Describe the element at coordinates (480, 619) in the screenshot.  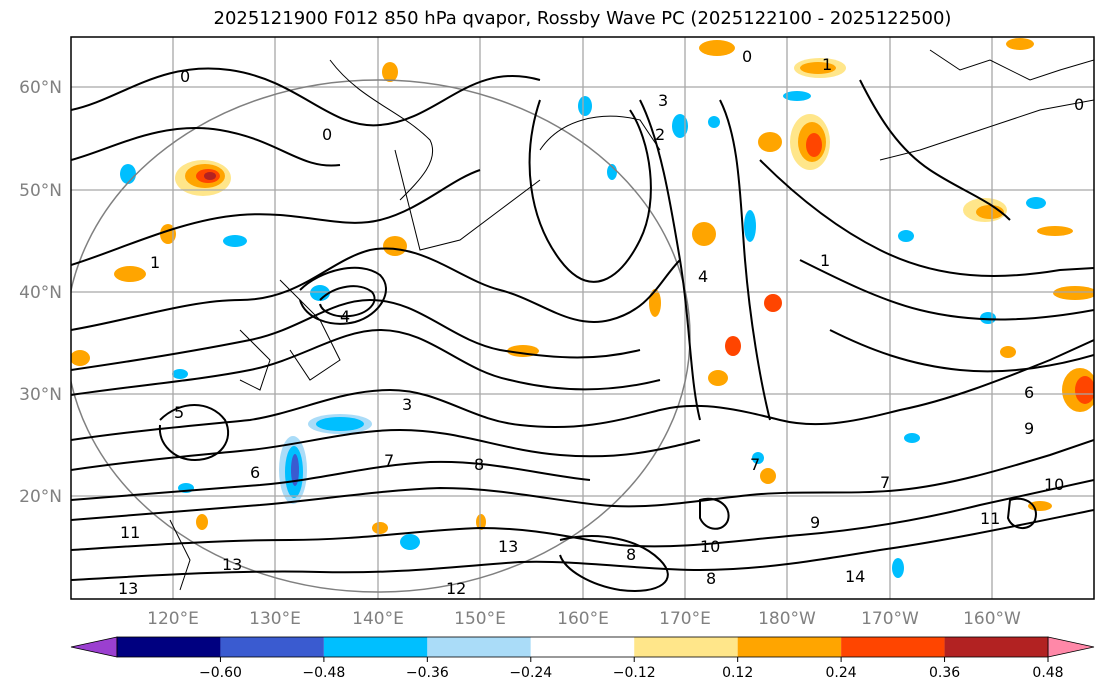
I see `lon-label: 150°E` at that location.